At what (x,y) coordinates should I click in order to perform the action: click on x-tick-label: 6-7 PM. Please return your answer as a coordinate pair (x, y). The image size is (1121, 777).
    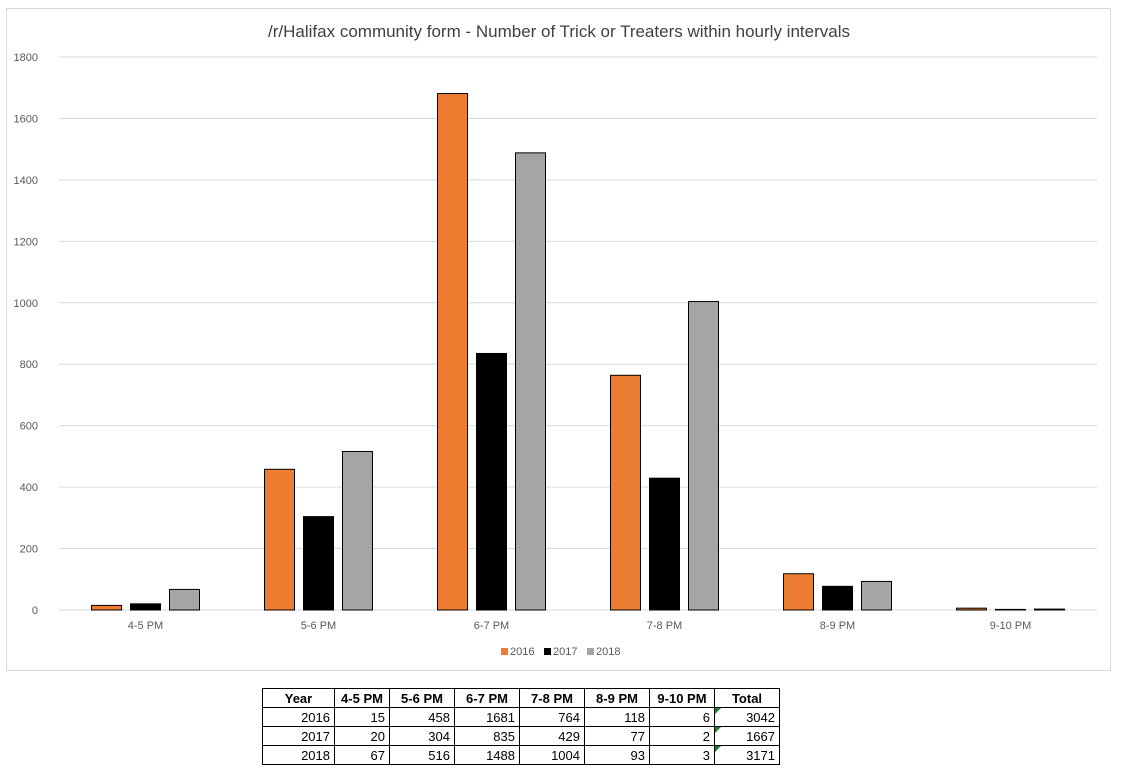
    Looking at the image, I should click on (491, 626).